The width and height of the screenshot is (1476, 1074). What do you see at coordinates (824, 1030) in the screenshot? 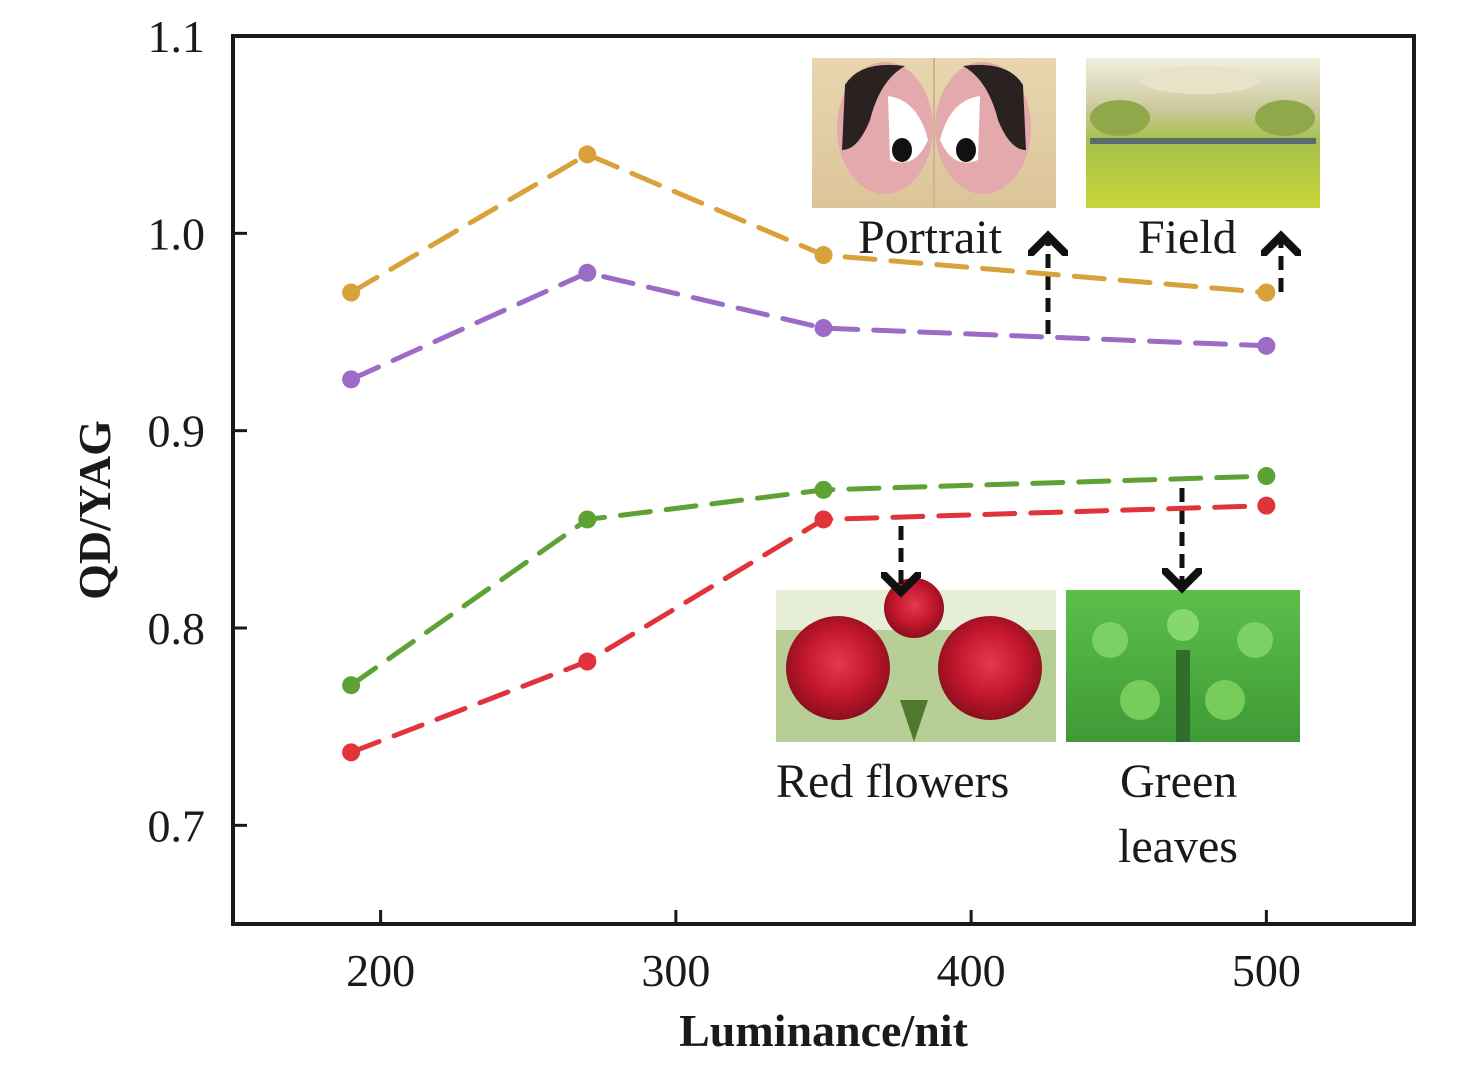
I see `x-axis-title: Luminance/nit` at bounding box center [824, 1030].